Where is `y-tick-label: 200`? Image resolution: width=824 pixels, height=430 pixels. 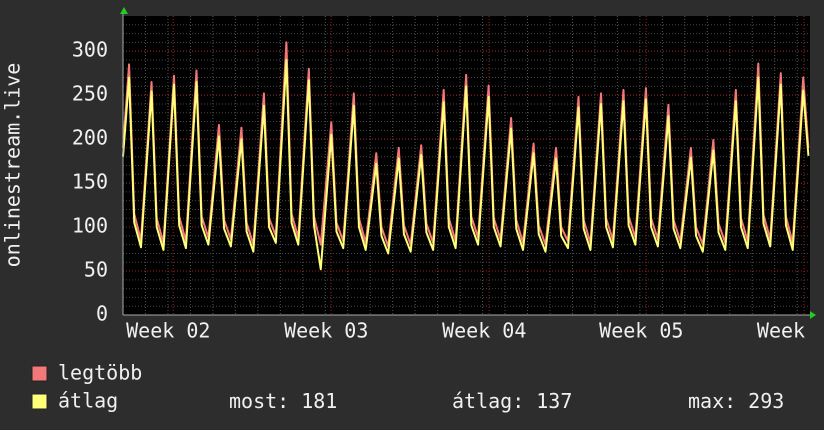
y-tick-label: 200 is located at coordinates (90, 138).